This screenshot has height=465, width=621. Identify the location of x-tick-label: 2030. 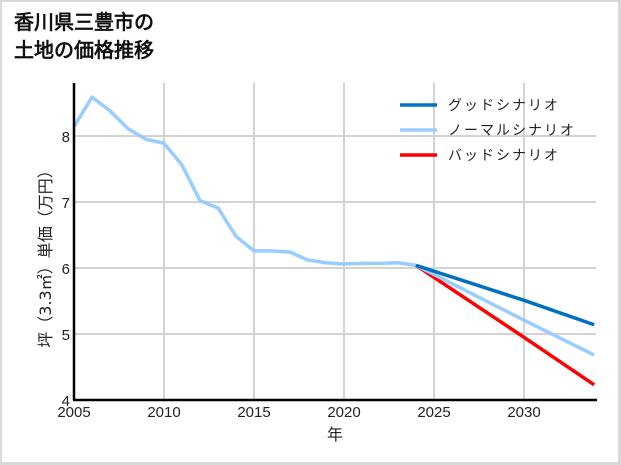
(523, 412).